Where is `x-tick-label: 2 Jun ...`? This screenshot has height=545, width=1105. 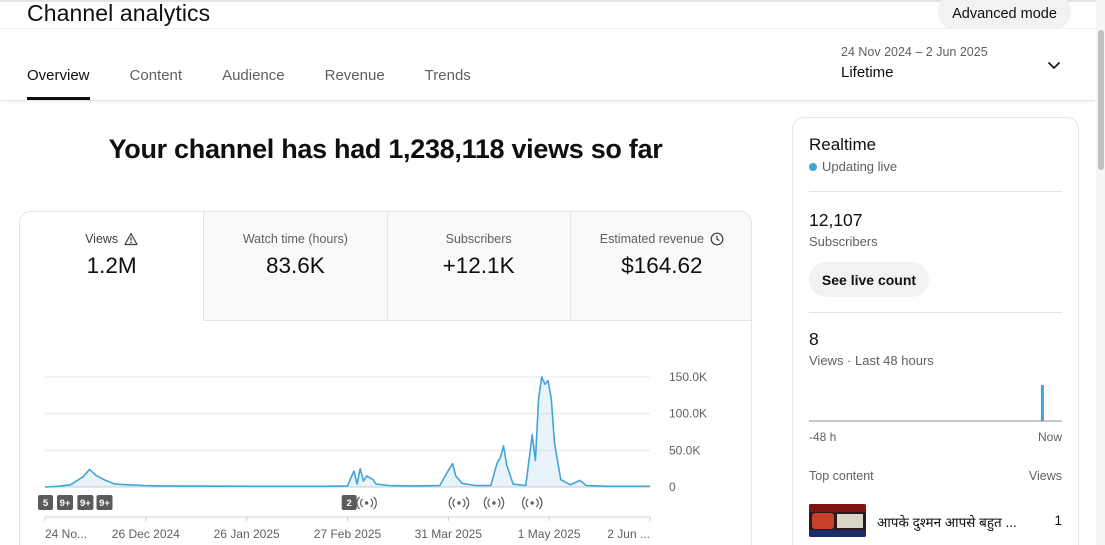 x-tick-label: 2 Jun ... is located at coordinates (628, 534).